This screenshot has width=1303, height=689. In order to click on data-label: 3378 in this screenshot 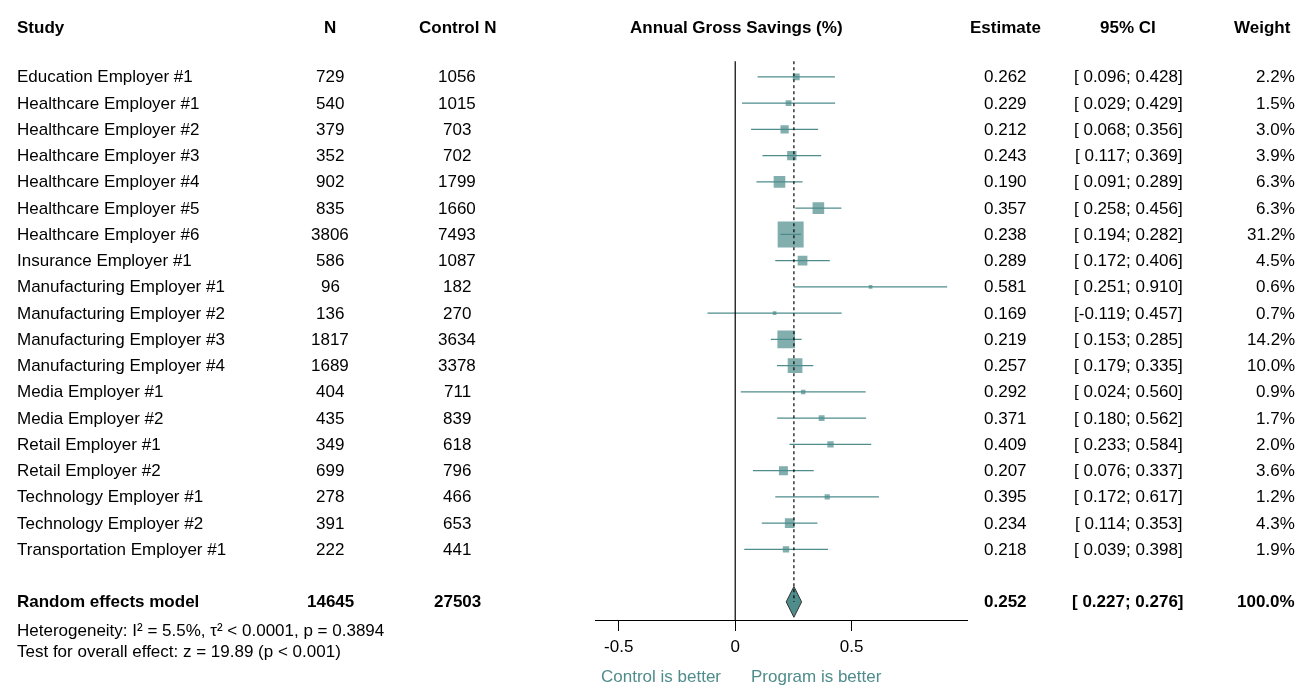, I will do `click(457, 365)`.